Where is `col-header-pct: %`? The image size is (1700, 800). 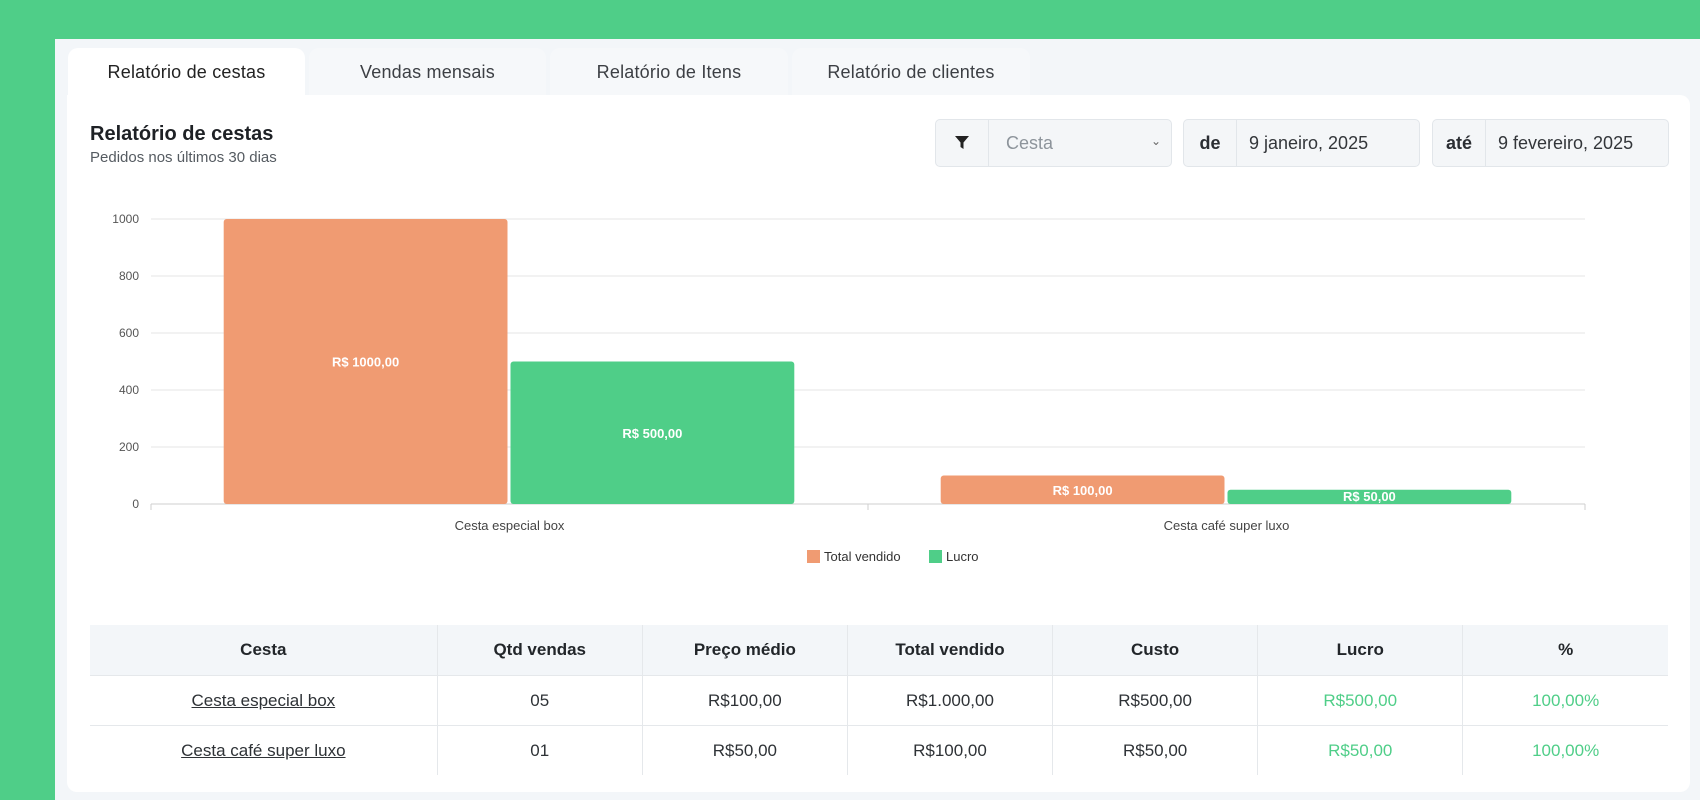 col-header-pct: % is located at coordinates (1565, 650).